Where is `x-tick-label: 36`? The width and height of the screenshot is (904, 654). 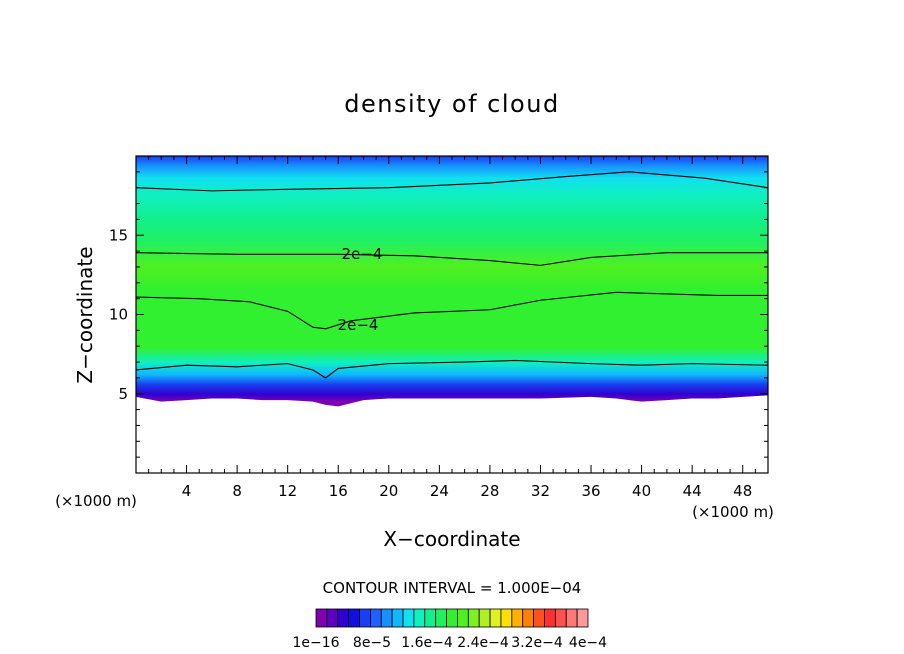
x-tick-label: 36 is located at coordinates (590, 491).